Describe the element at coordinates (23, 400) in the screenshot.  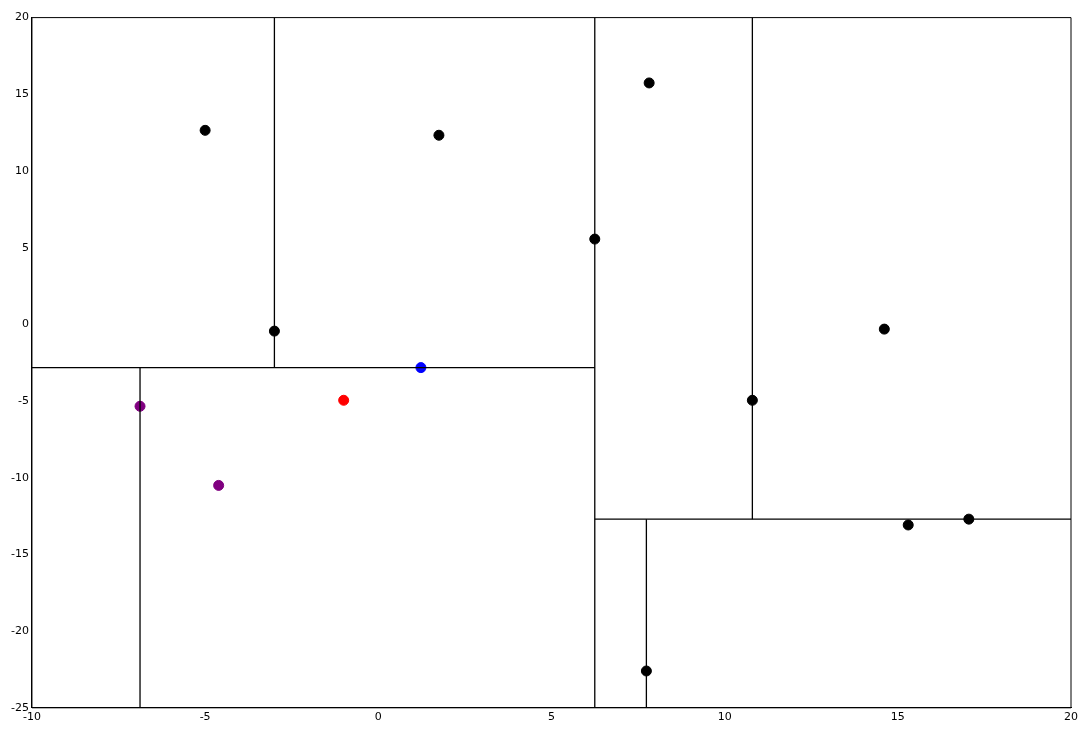
I see `y-tick-label: -5` at that location.